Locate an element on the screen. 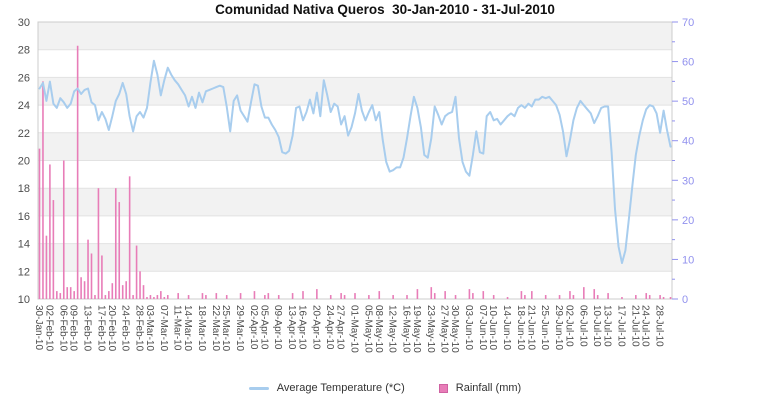  x-axis-tick-label: 17-Feb-10 is located at coordinates (100, 328).